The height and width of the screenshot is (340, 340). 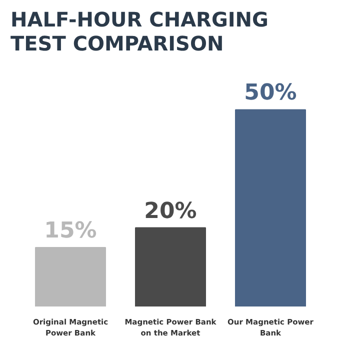 I want to click on data-label: 50%, so click(x=270, y=93).